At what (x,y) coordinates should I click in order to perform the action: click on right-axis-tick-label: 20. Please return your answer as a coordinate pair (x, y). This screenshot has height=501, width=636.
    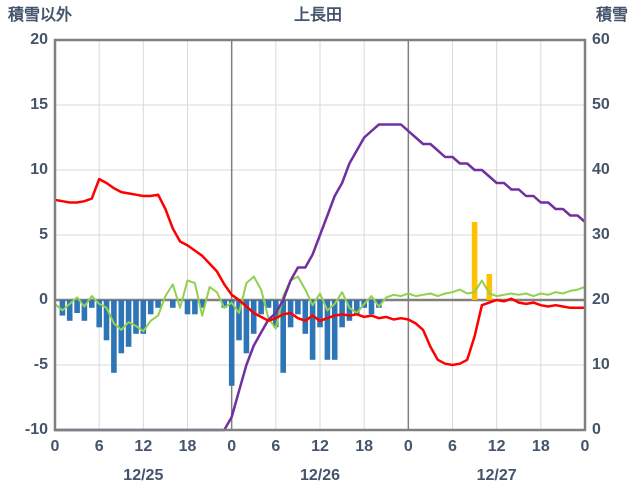
    Looking at the image, I should click on (601, 299).